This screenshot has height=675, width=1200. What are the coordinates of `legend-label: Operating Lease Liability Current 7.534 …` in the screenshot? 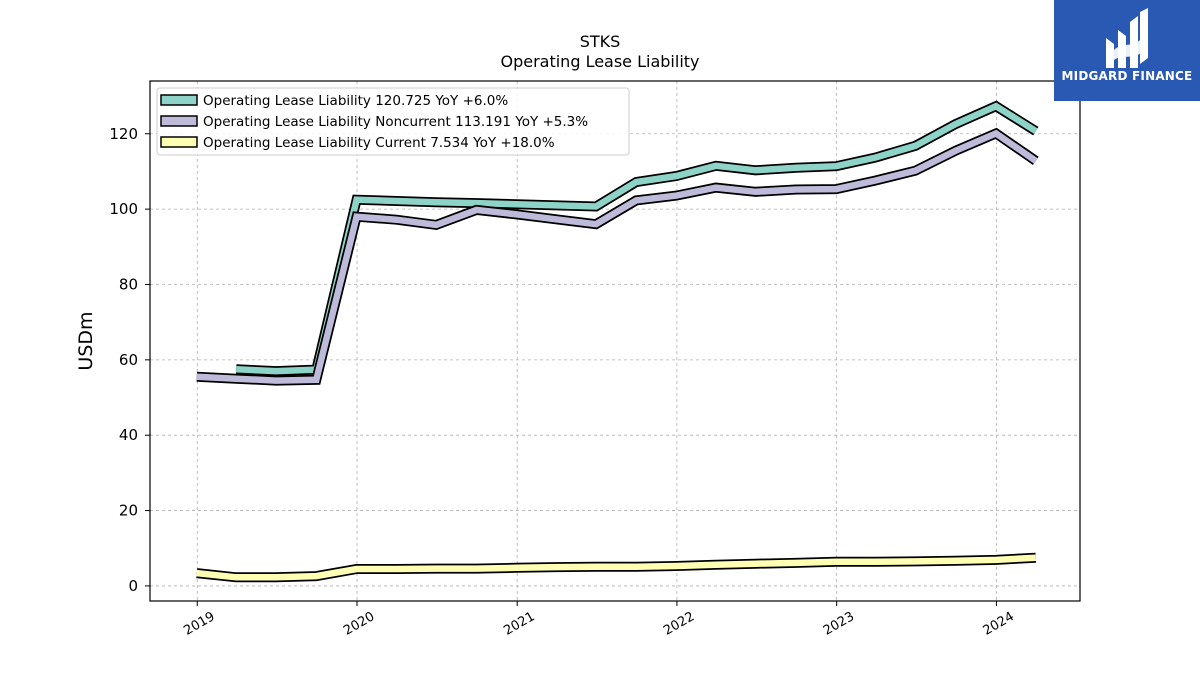 It's located at (379, 143).